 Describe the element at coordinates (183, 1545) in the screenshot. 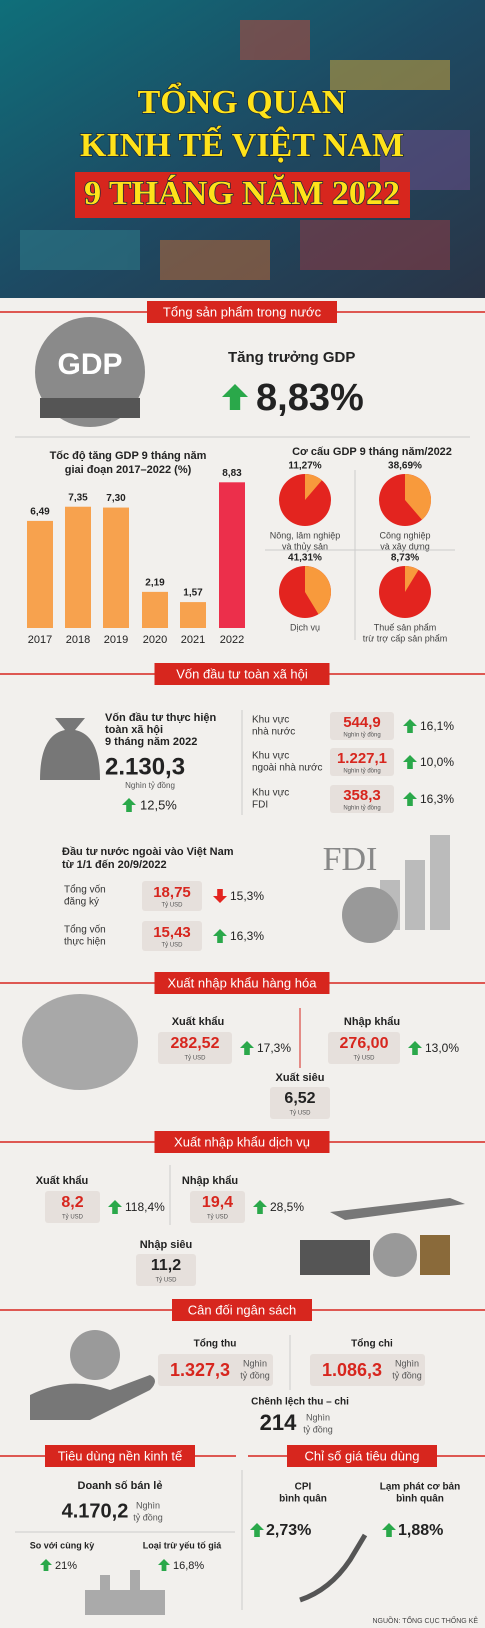

I see `label: Loại trừ yếu tố giá` at that location.